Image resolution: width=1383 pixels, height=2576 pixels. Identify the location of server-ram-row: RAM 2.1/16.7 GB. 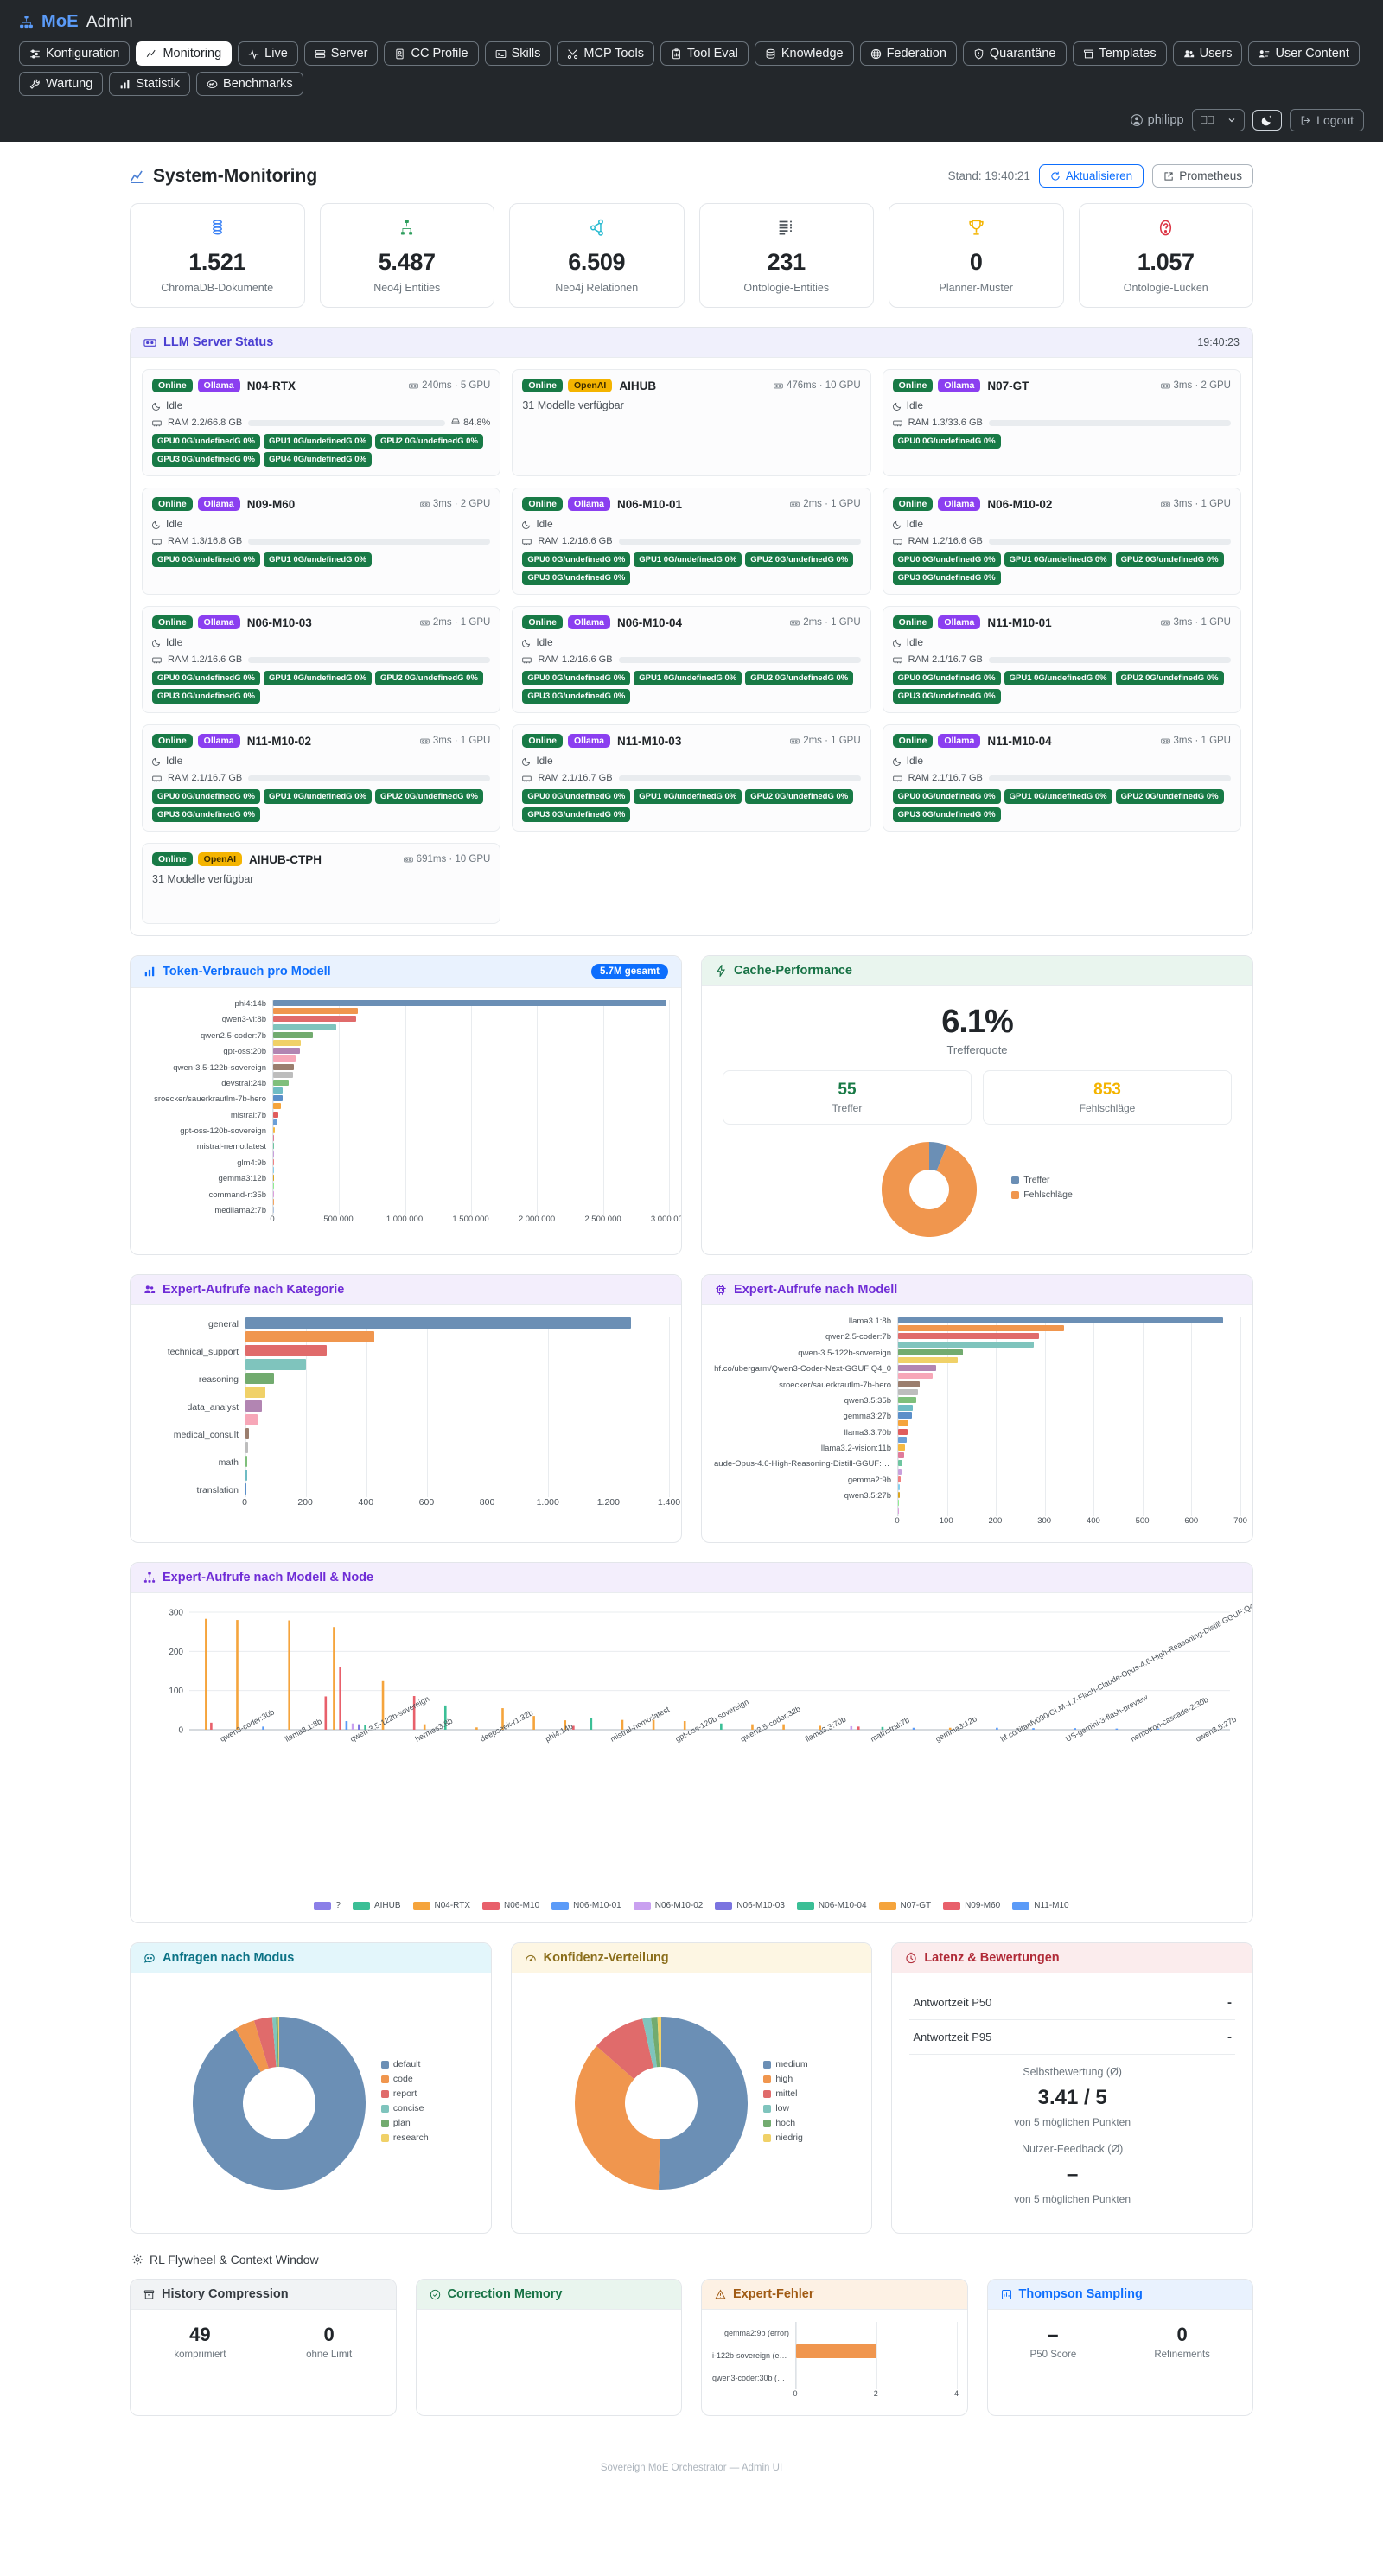
(1061, 659).